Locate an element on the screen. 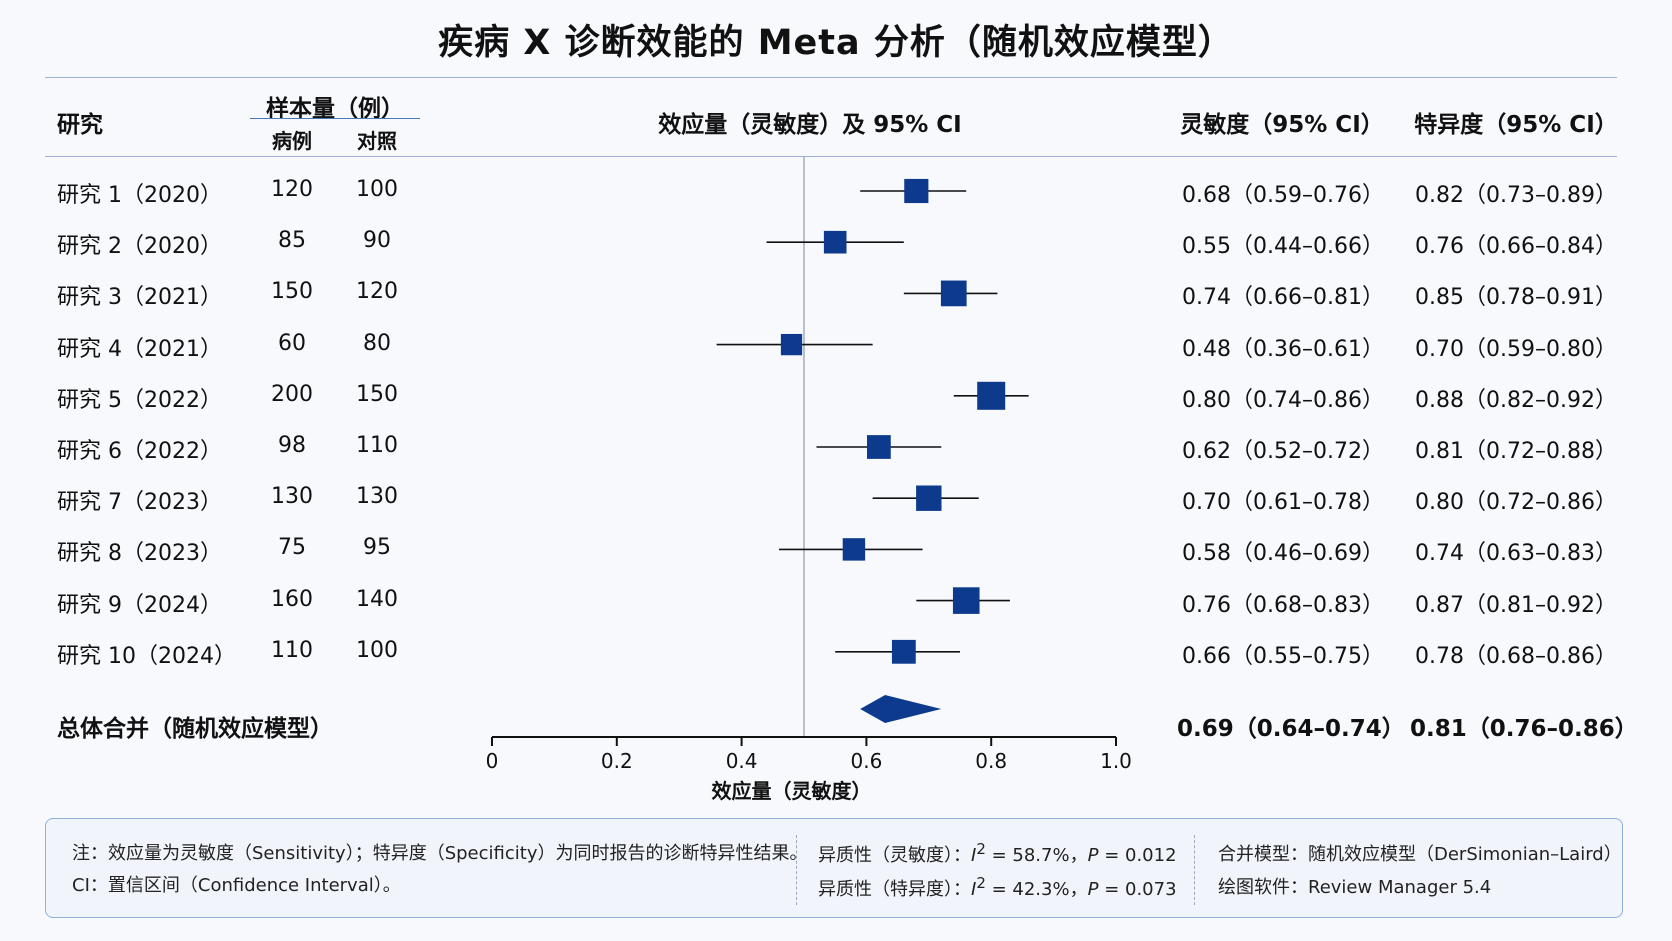  sensitivity-ci: 0.48（0.36–0.61） is located at coordinates (1283, 349).